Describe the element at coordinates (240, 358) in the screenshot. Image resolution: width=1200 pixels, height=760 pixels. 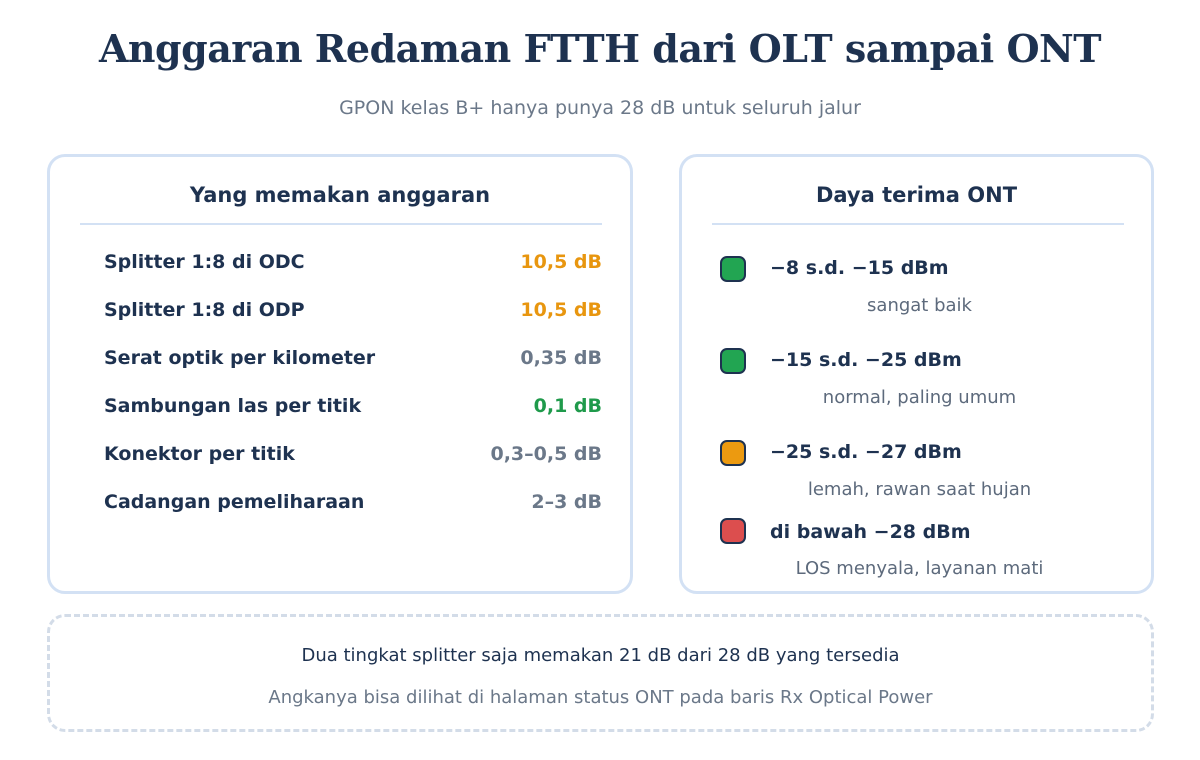
I see `budget-row-label: Serat optik per kilometer` at that location.